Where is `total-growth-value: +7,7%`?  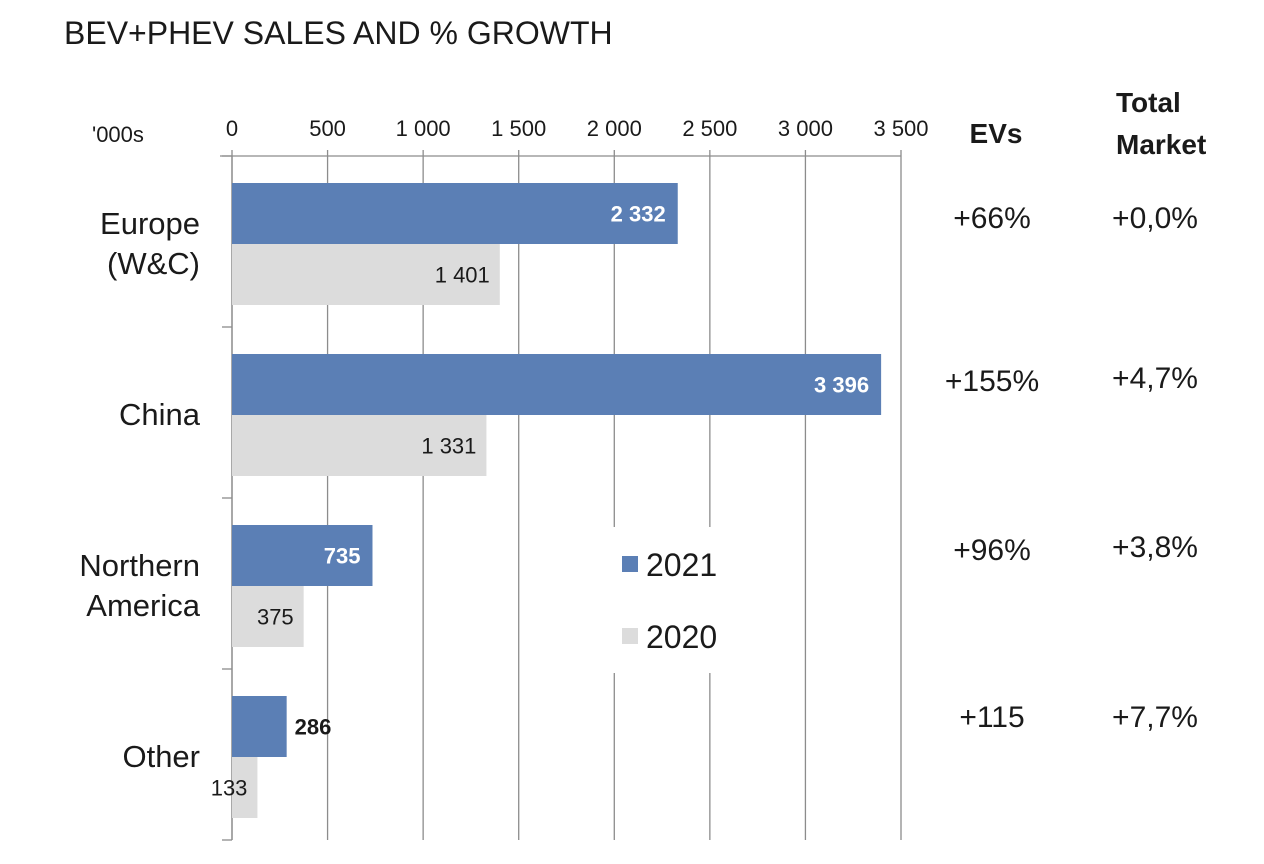 total-growth-value: +7,7% is located at coordinates (1155, 717).